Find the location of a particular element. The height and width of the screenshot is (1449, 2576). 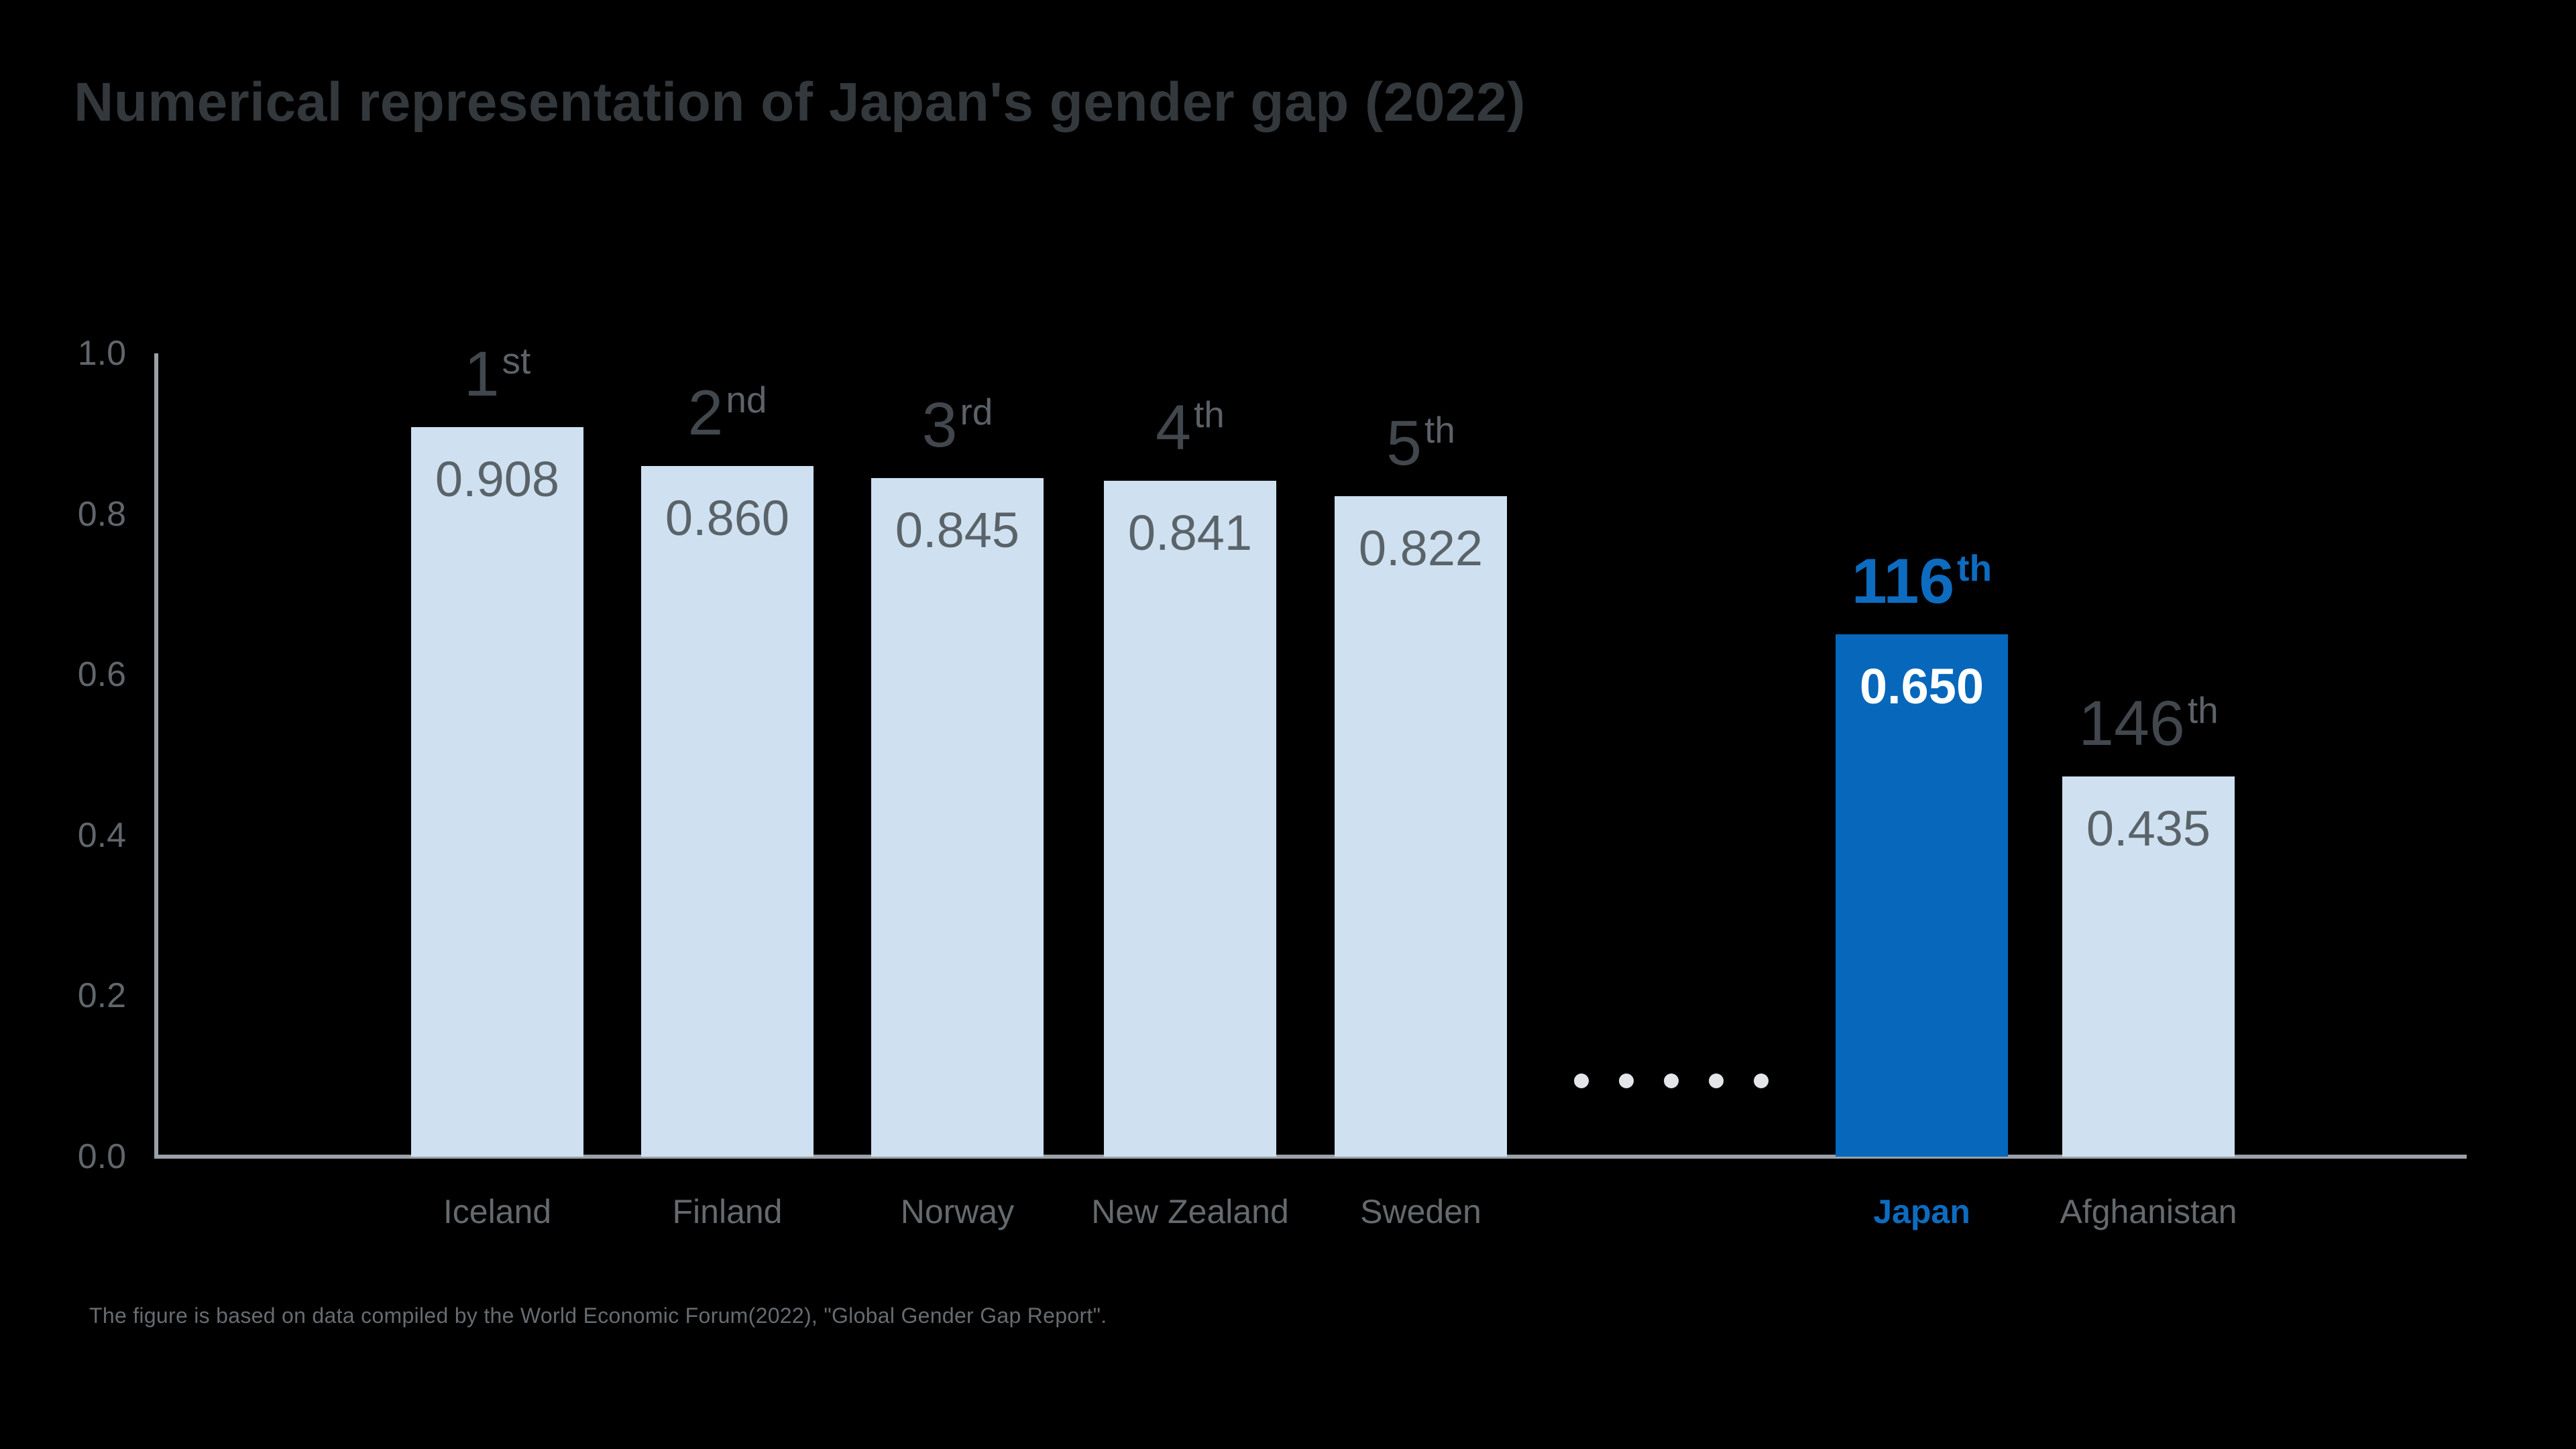

bar-value-label-new-zealand: 0.841 is located at coordinates (1190, 533).